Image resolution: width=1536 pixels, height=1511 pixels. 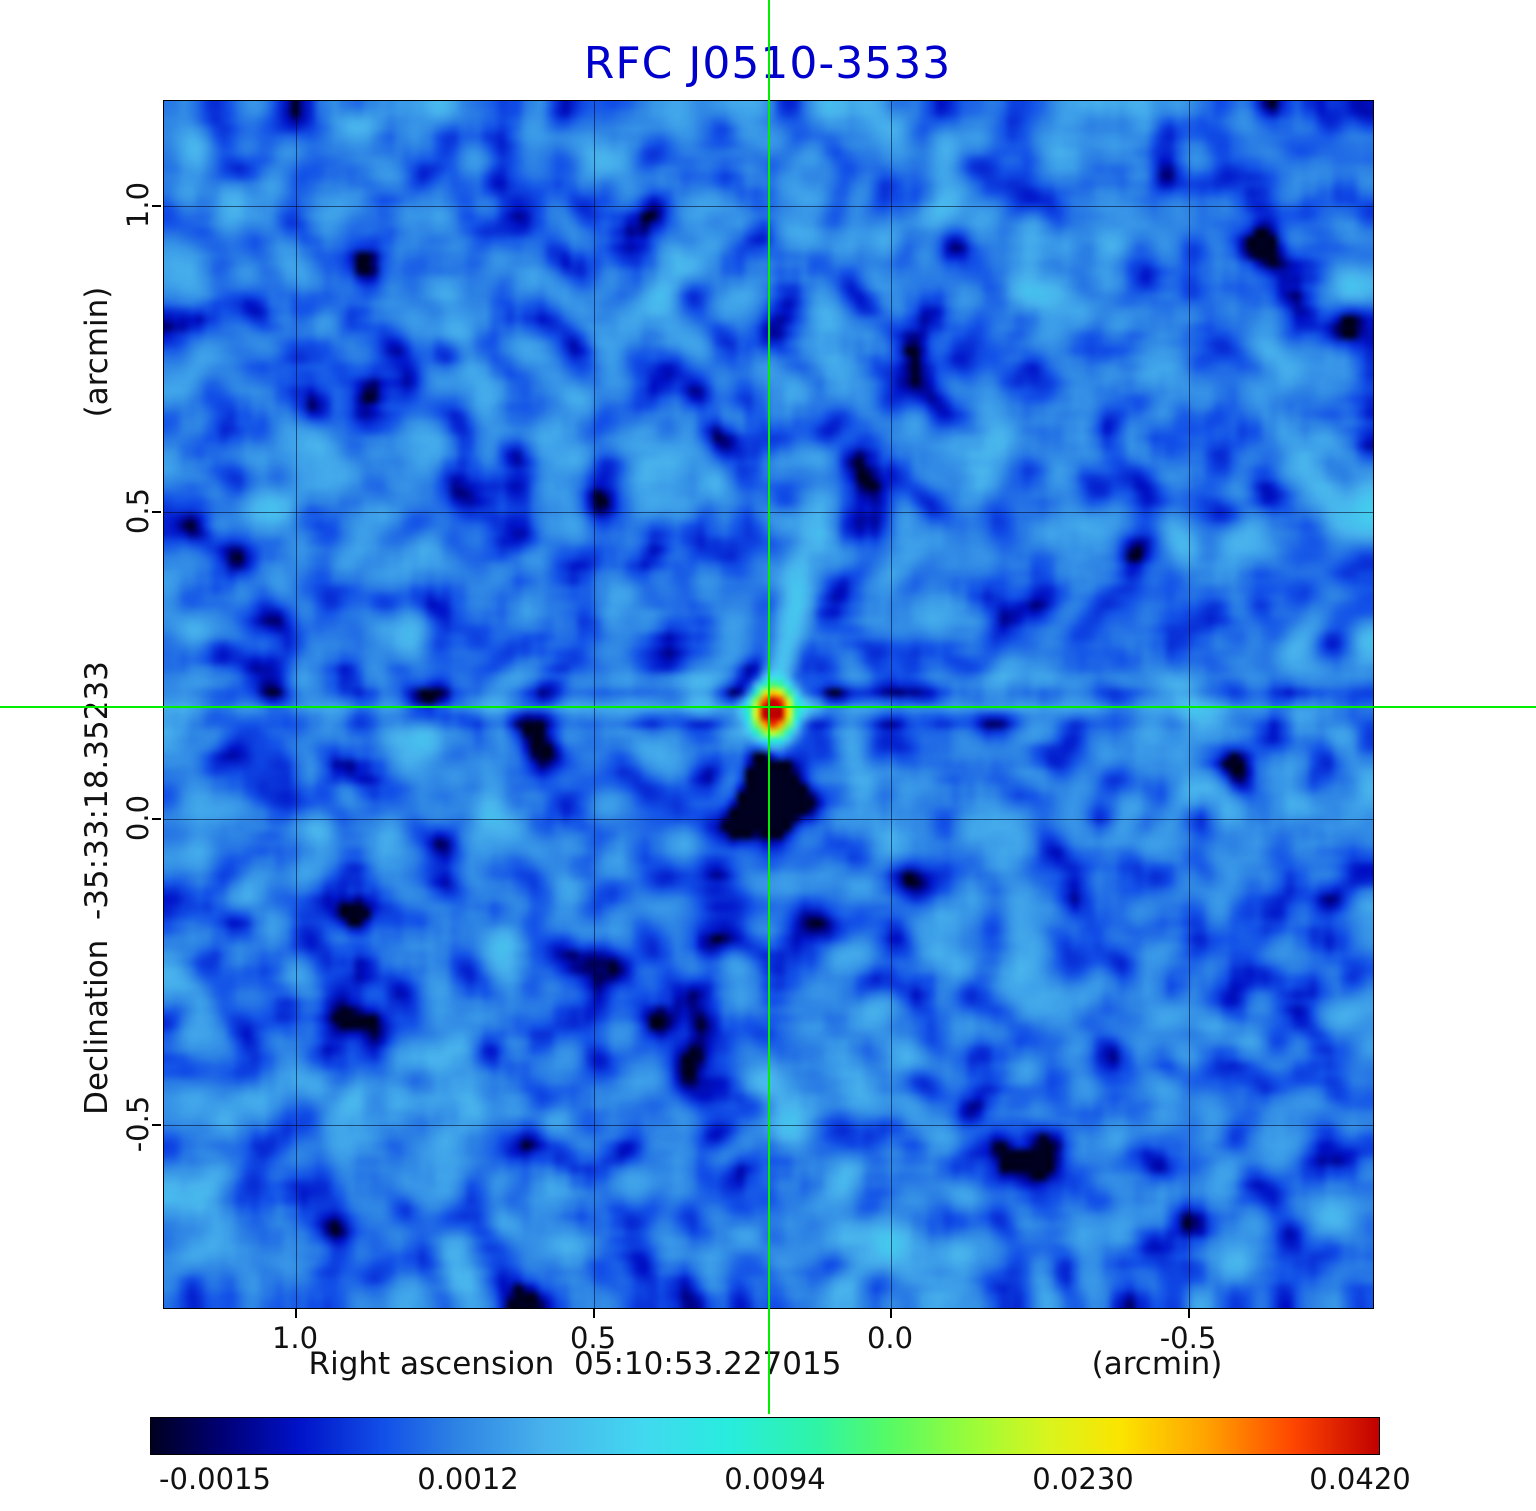 I want to click on y-tick-label: 1.0, so click(x=138, y=205).